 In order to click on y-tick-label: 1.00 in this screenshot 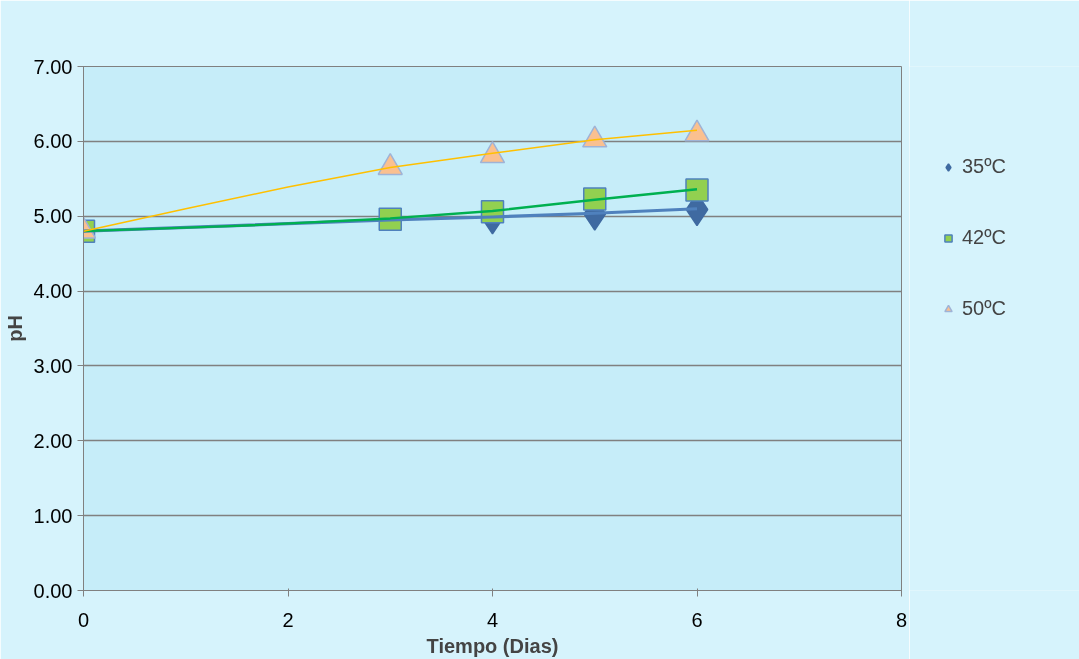, I will do `click(53, 515)`.